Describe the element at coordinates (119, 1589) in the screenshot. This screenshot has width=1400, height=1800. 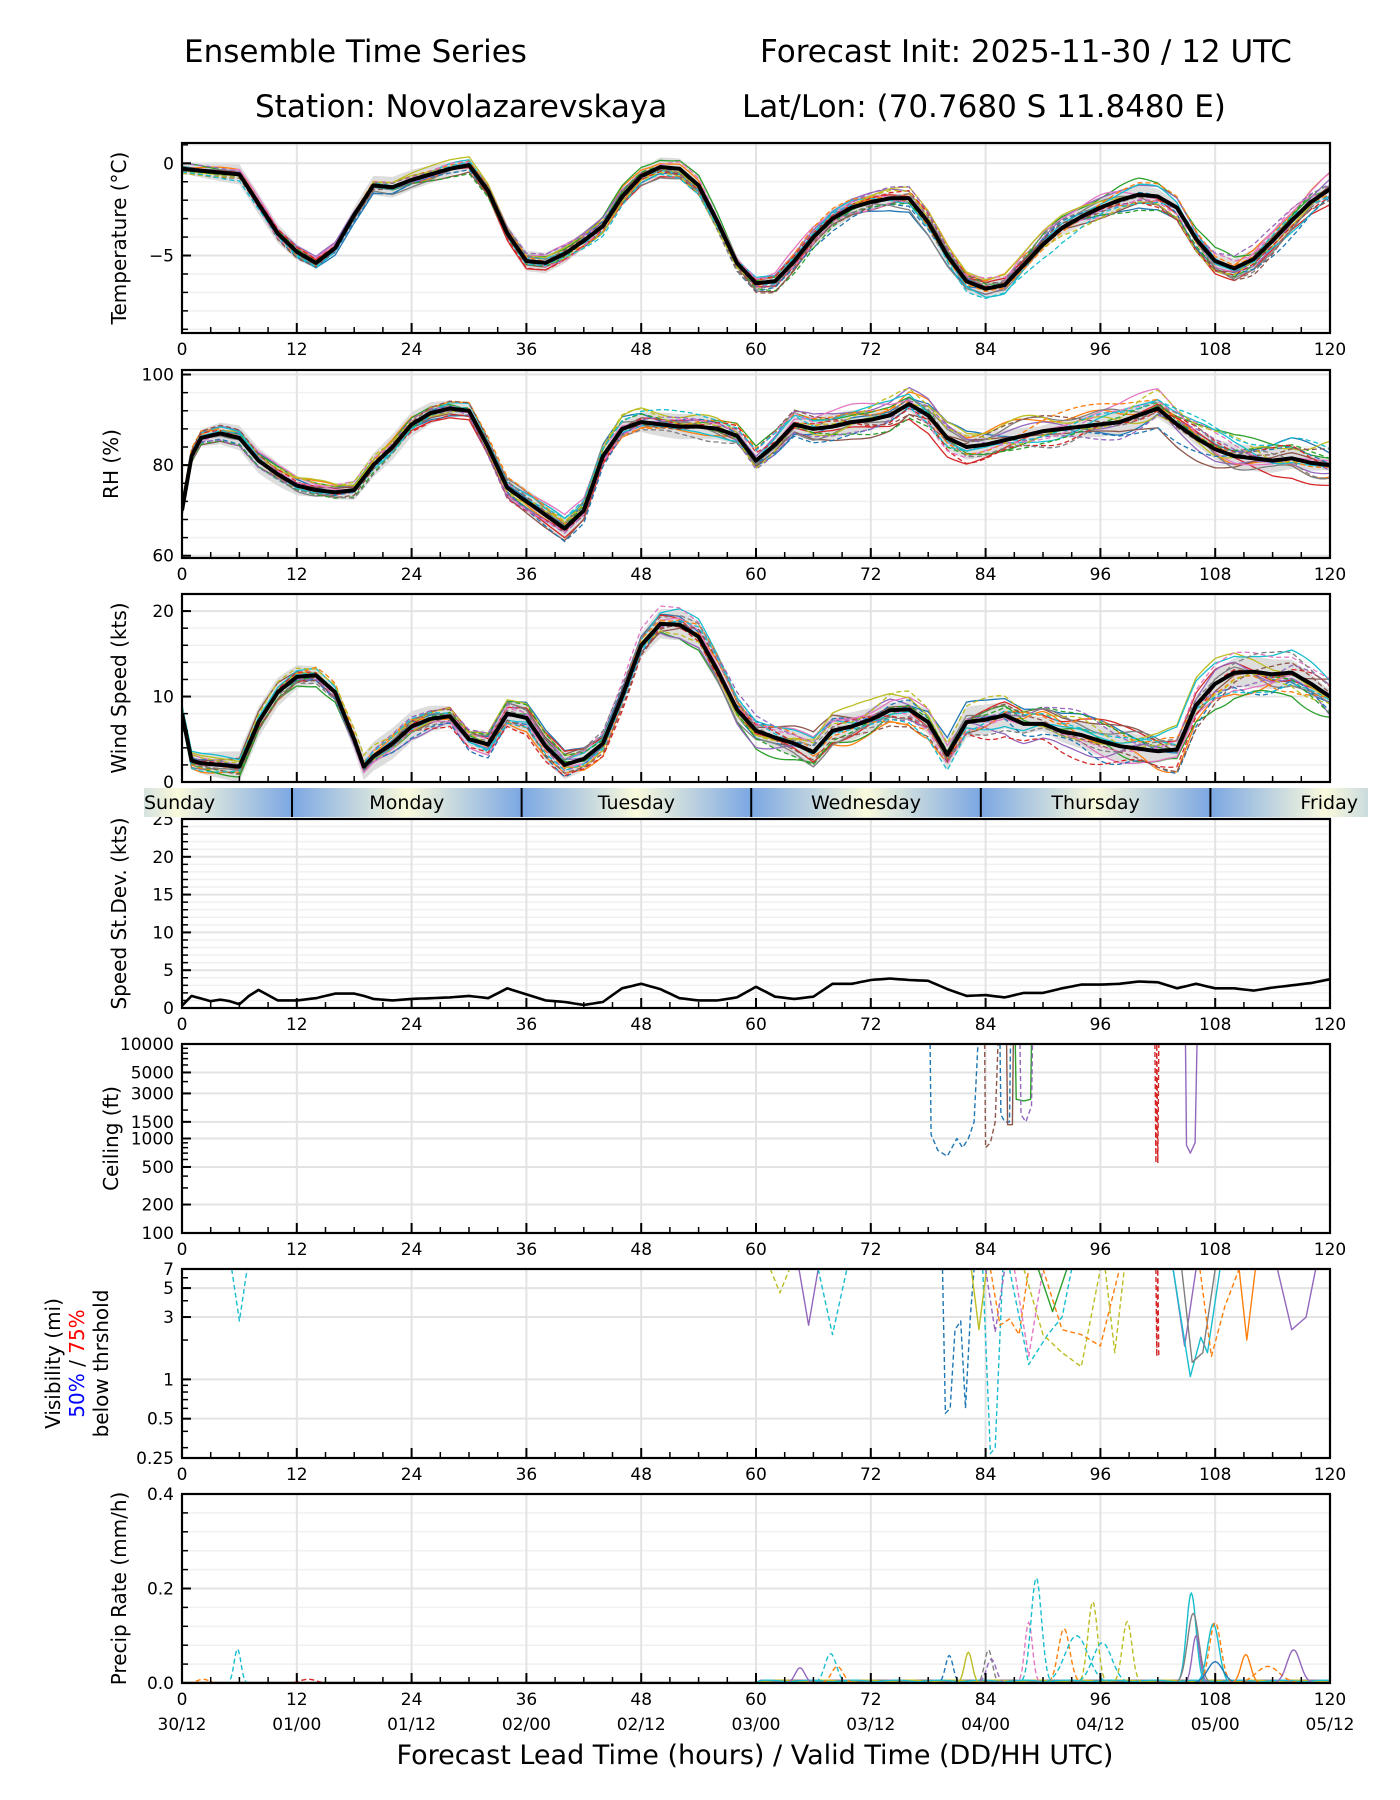
I see `y-axis-label: Precip Rate (mm/h)` at that location.